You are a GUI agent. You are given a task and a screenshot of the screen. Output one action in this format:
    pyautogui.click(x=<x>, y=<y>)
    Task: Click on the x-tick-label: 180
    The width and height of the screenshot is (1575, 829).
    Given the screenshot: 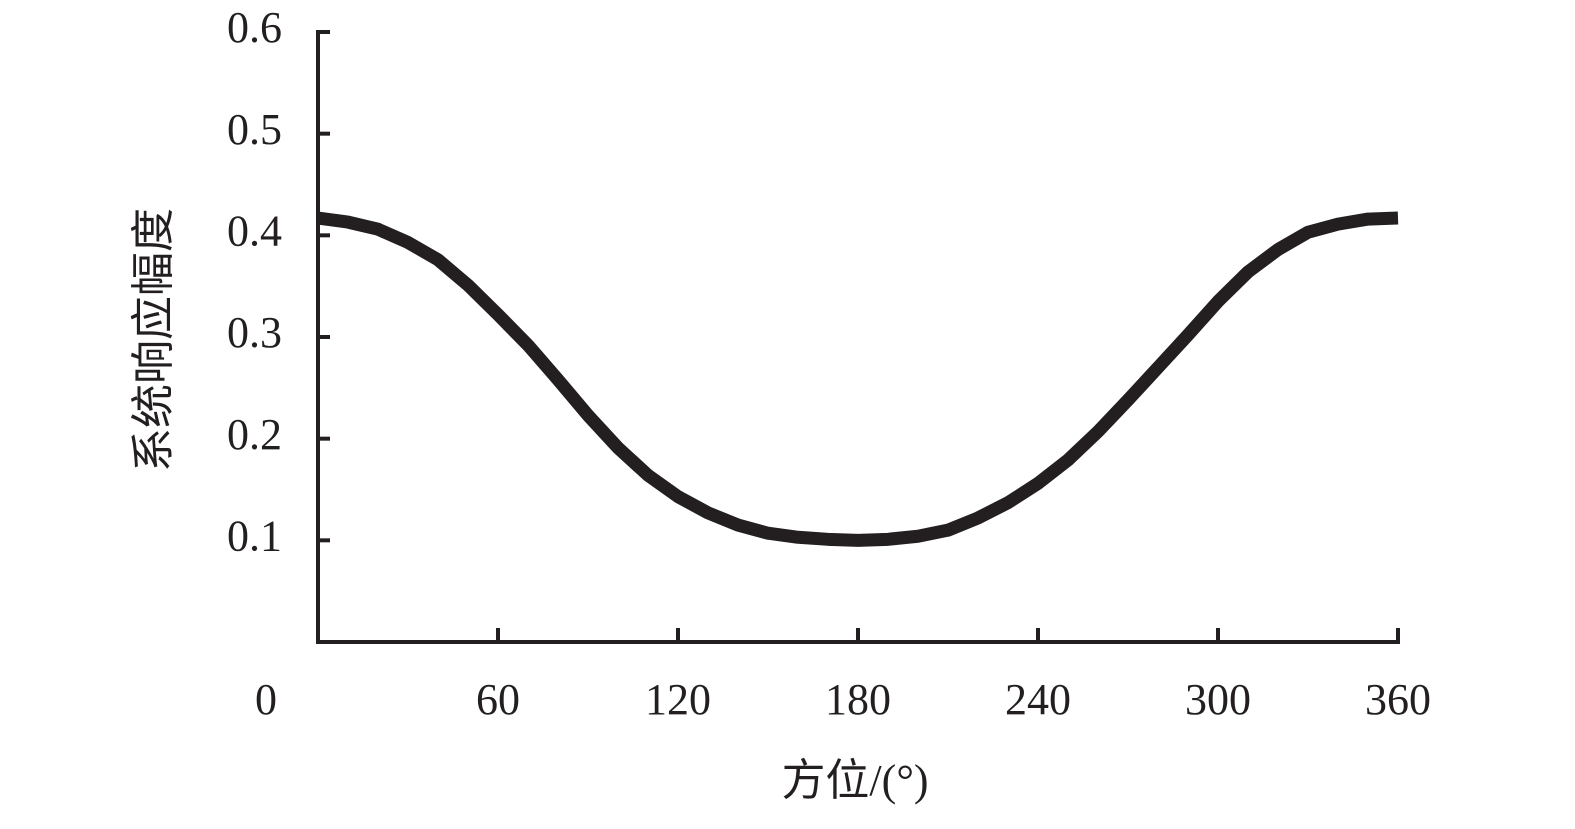 What is the action you would take?
    pyautogui.click(x=858, y=699)
    